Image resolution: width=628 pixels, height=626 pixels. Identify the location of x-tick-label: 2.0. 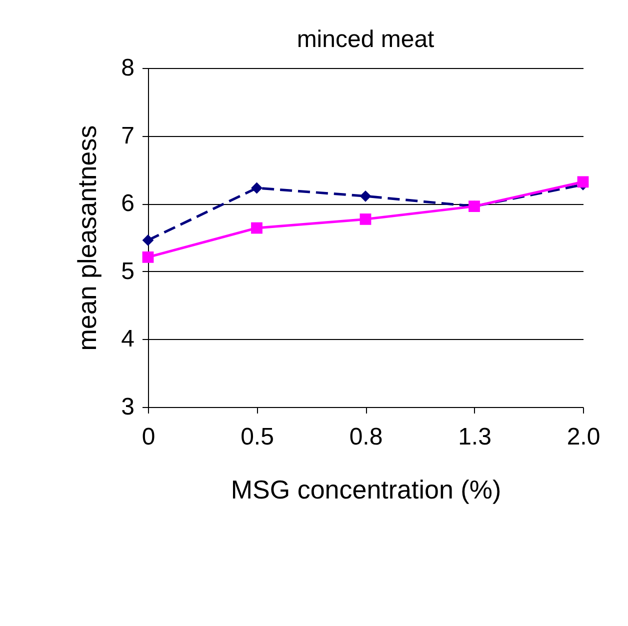
(583, 437).